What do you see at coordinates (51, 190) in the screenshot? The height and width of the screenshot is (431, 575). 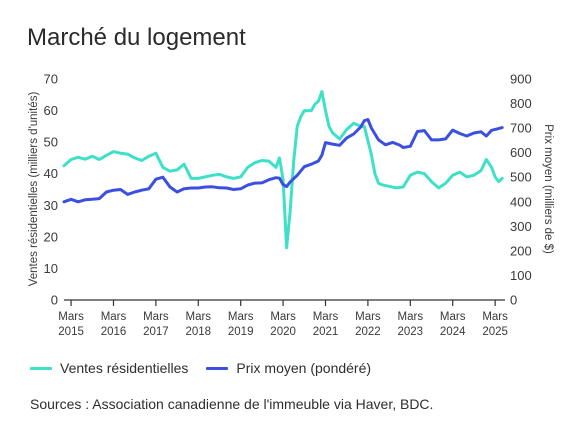 I see `left-axis-ticks: 0 10 20 30 40 50 60 70` at bounding box center [51, 190].